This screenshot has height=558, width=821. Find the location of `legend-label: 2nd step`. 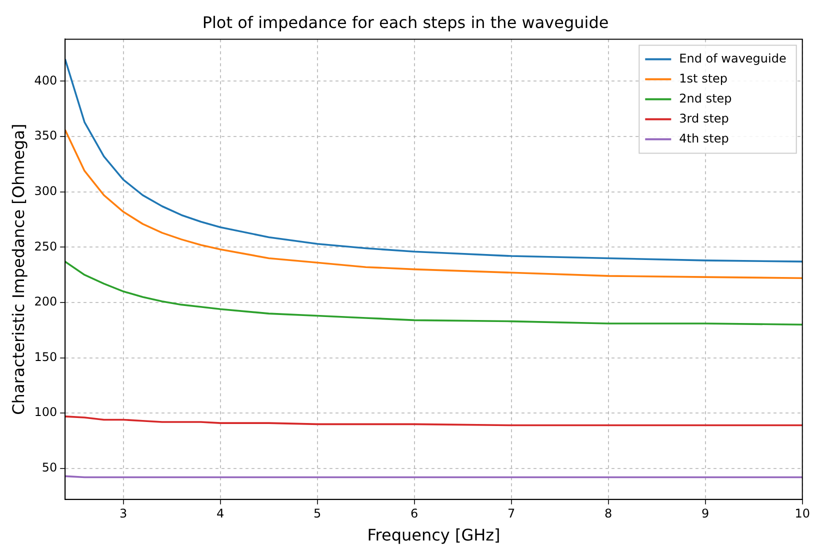

legend-label: 2nd step is located at coordinates (705, 98).